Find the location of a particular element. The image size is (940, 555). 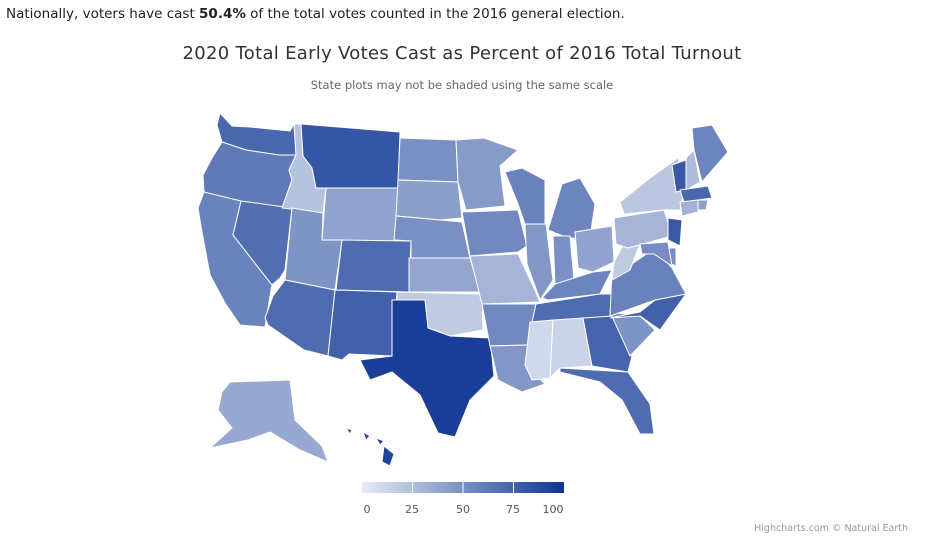

summary-value: 50.4% is located at coordinates (222, 14).